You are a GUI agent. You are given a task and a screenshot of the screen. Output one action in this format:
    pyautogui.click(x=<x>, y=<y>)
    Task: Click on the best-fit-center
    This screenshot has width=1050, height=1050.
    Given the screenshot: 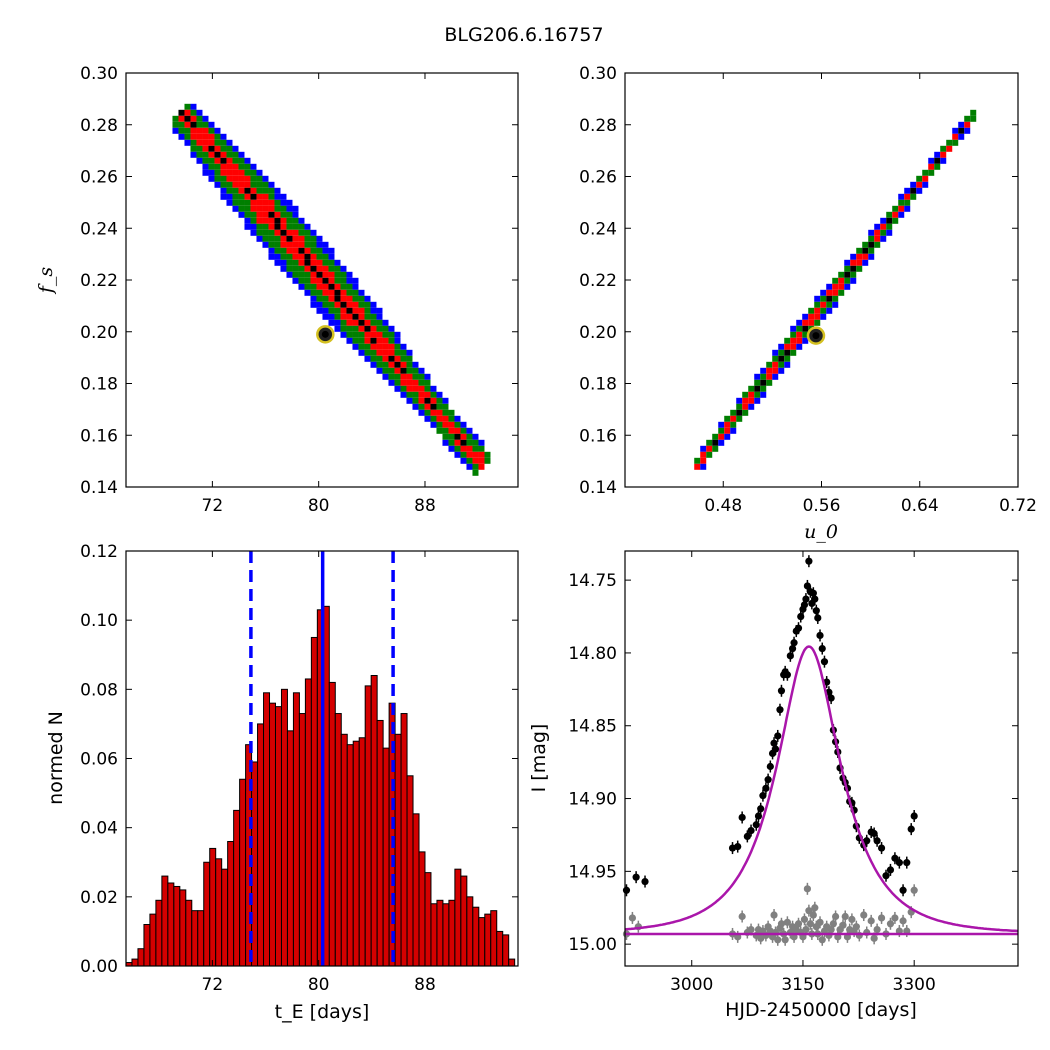 What is the action you would take?
    pyautogui.click(x=325, y=334)
    